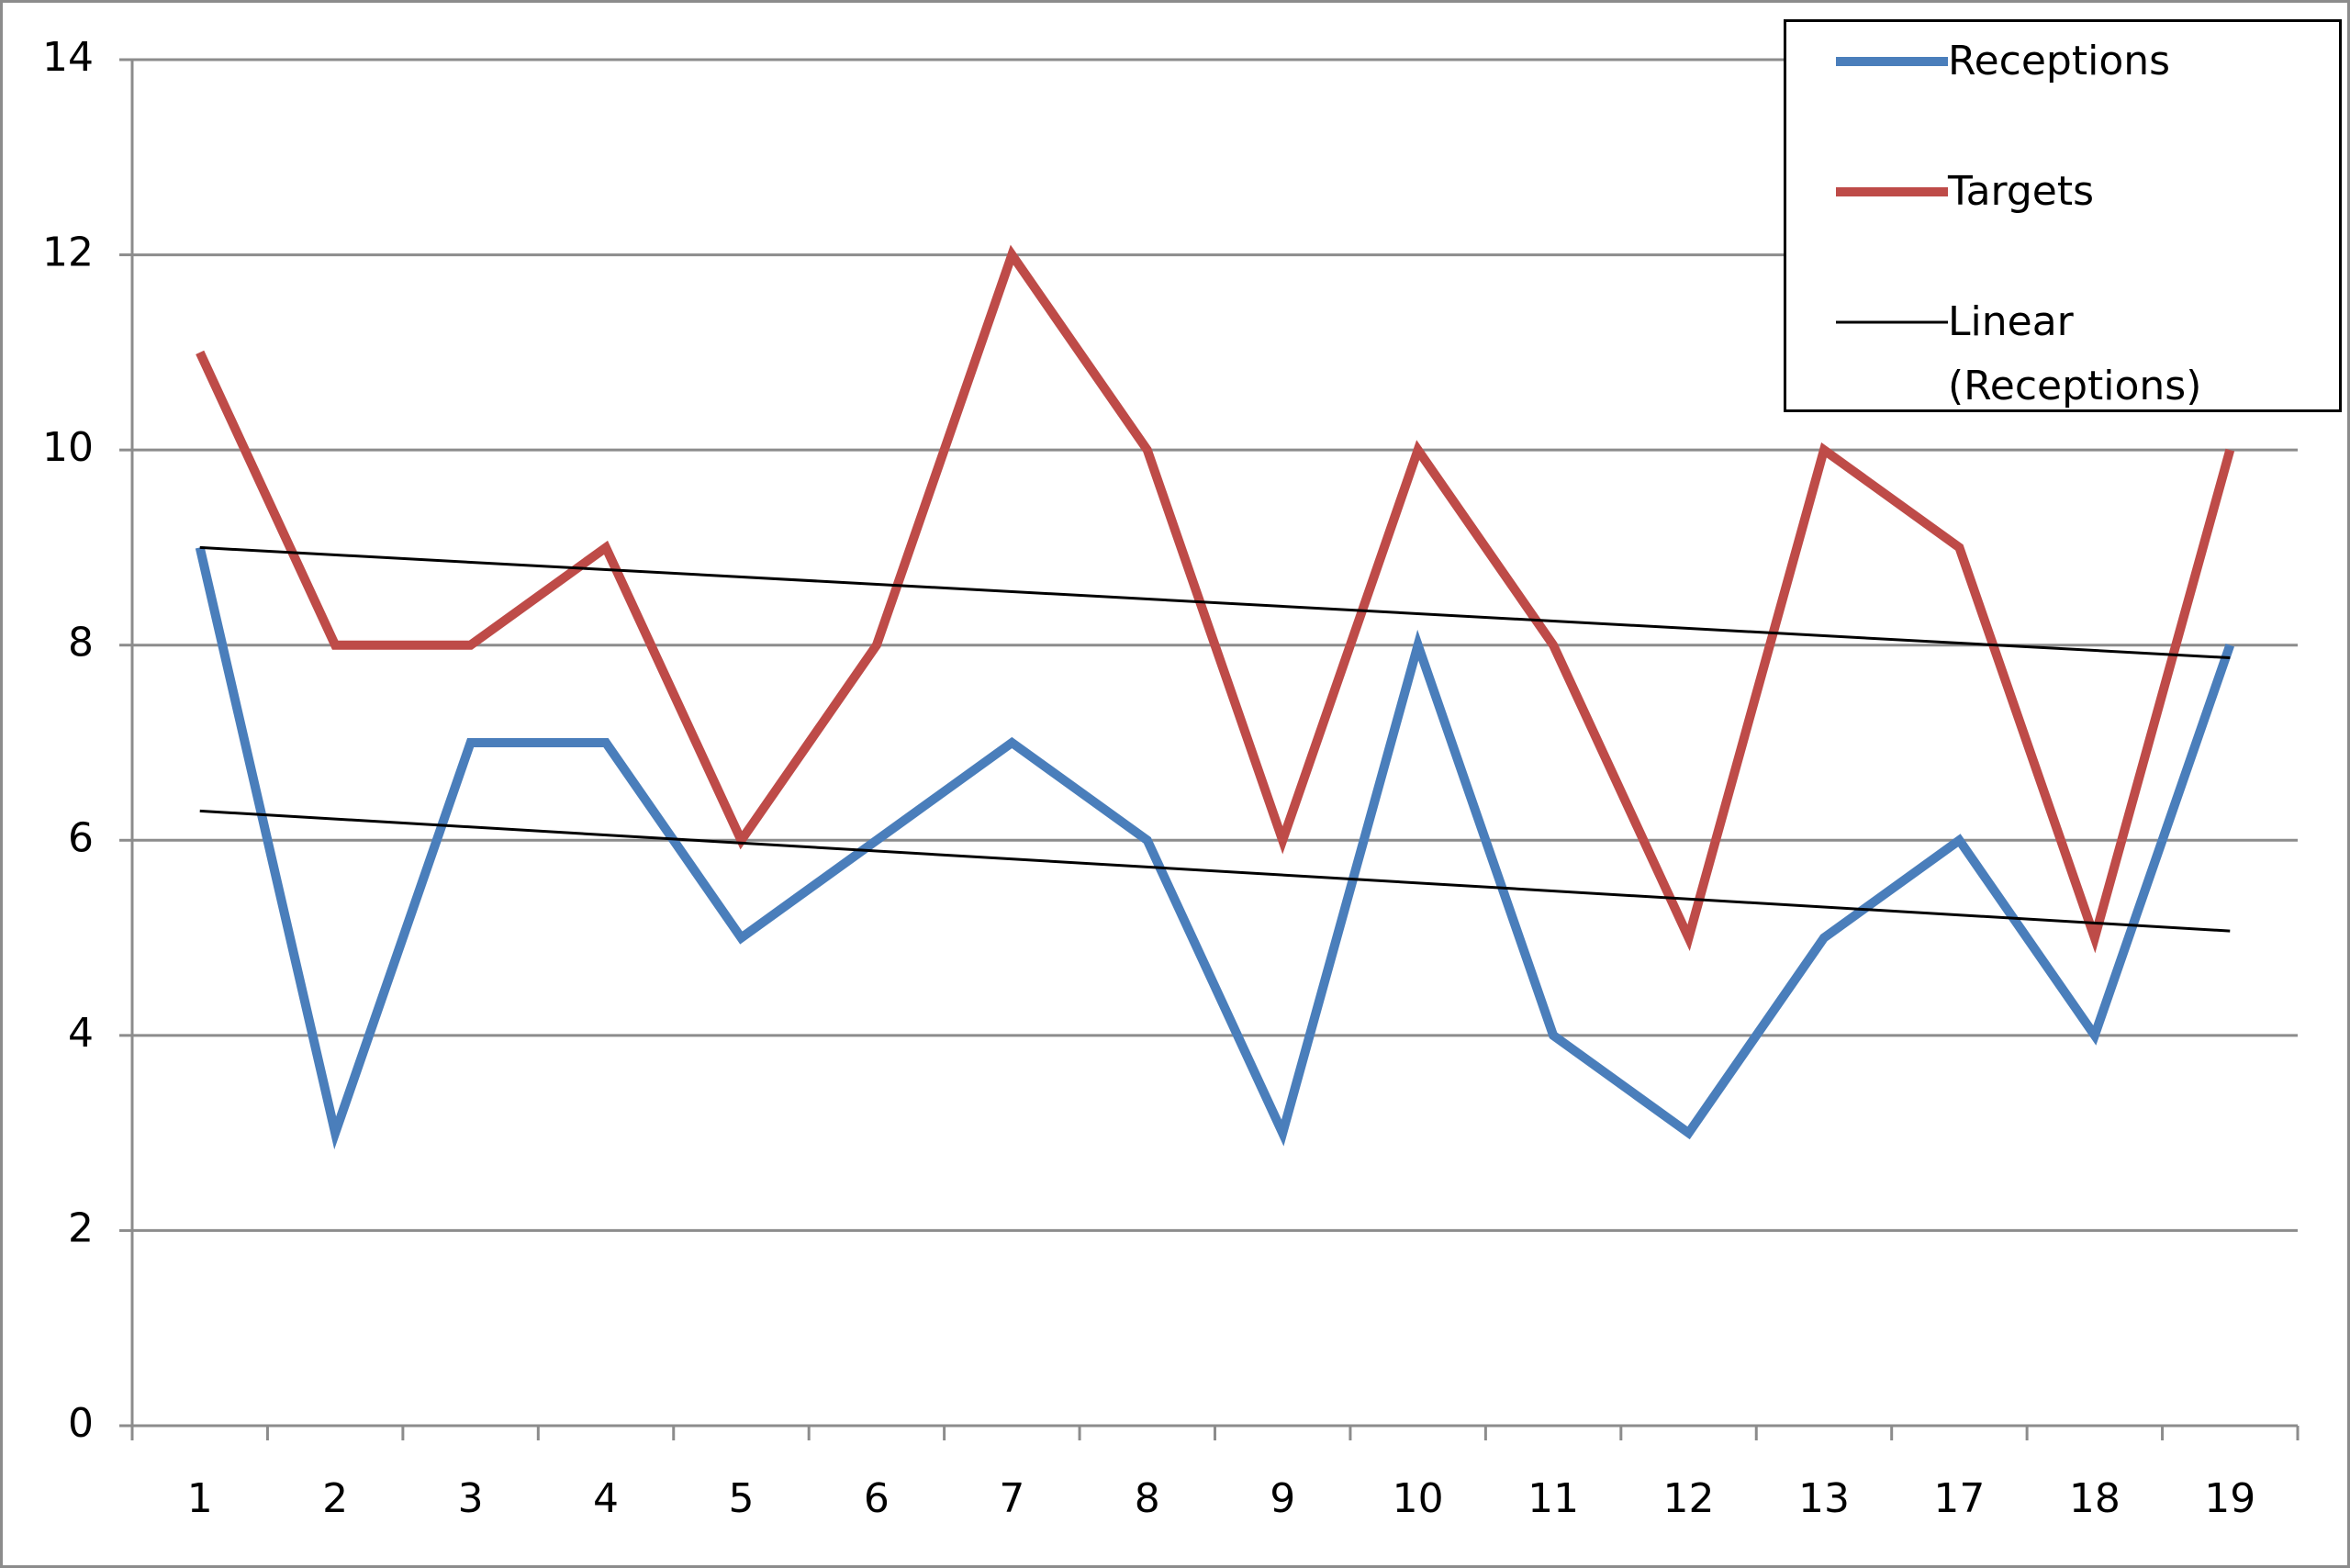  What do you see at coordinates (1147, 1498) in the screenshot?
I see `x-tick-label: 8` at bounding box center [1147, 1498].